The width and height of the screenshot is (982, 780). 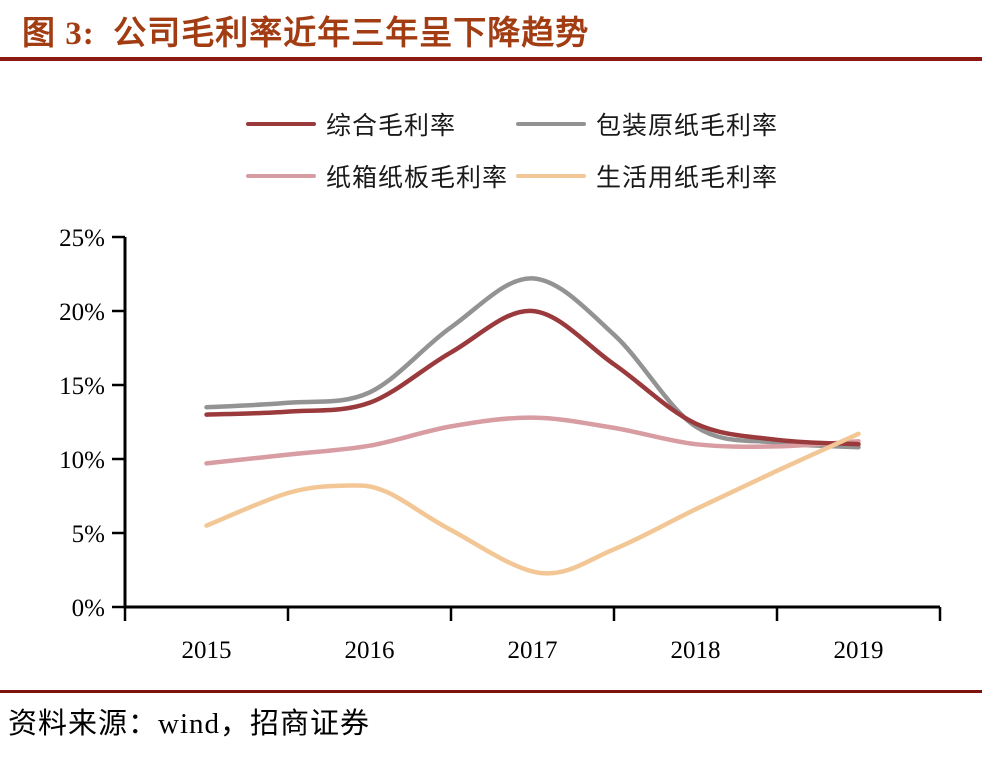 I want to click on figure-title: 图 3: 公司毛利率近年三年呈下降趋势, so click(x=306, y=34).